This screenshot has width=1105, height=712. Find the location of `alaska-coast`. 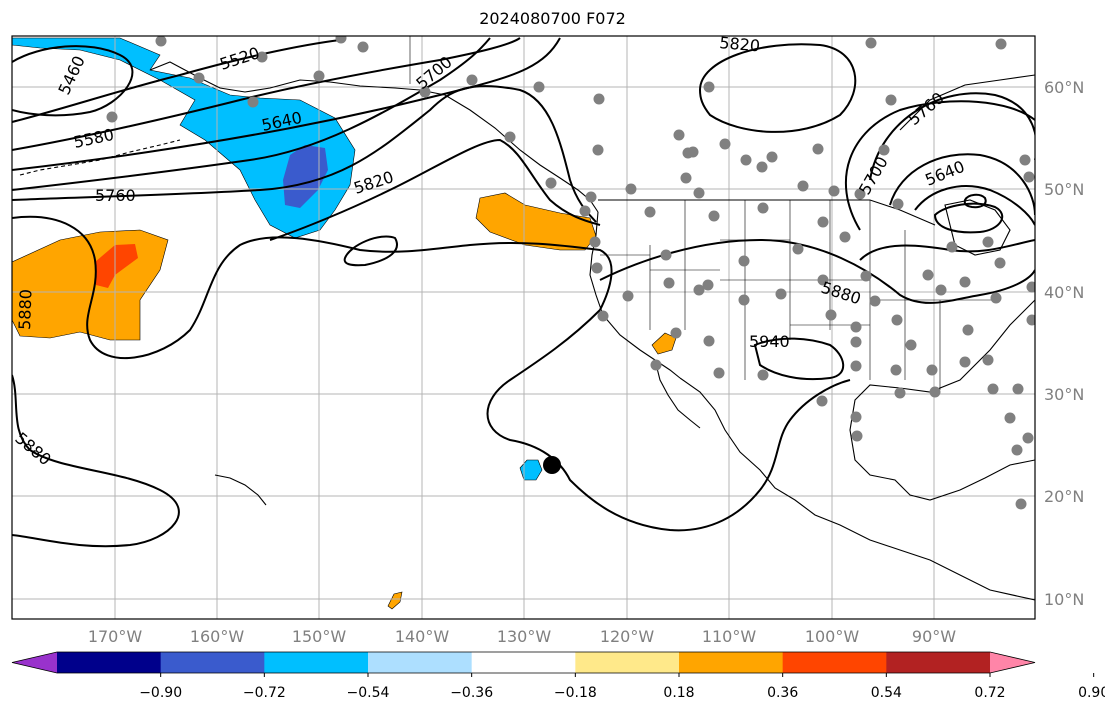

alaska-coast is located at coordinates (374, 137).